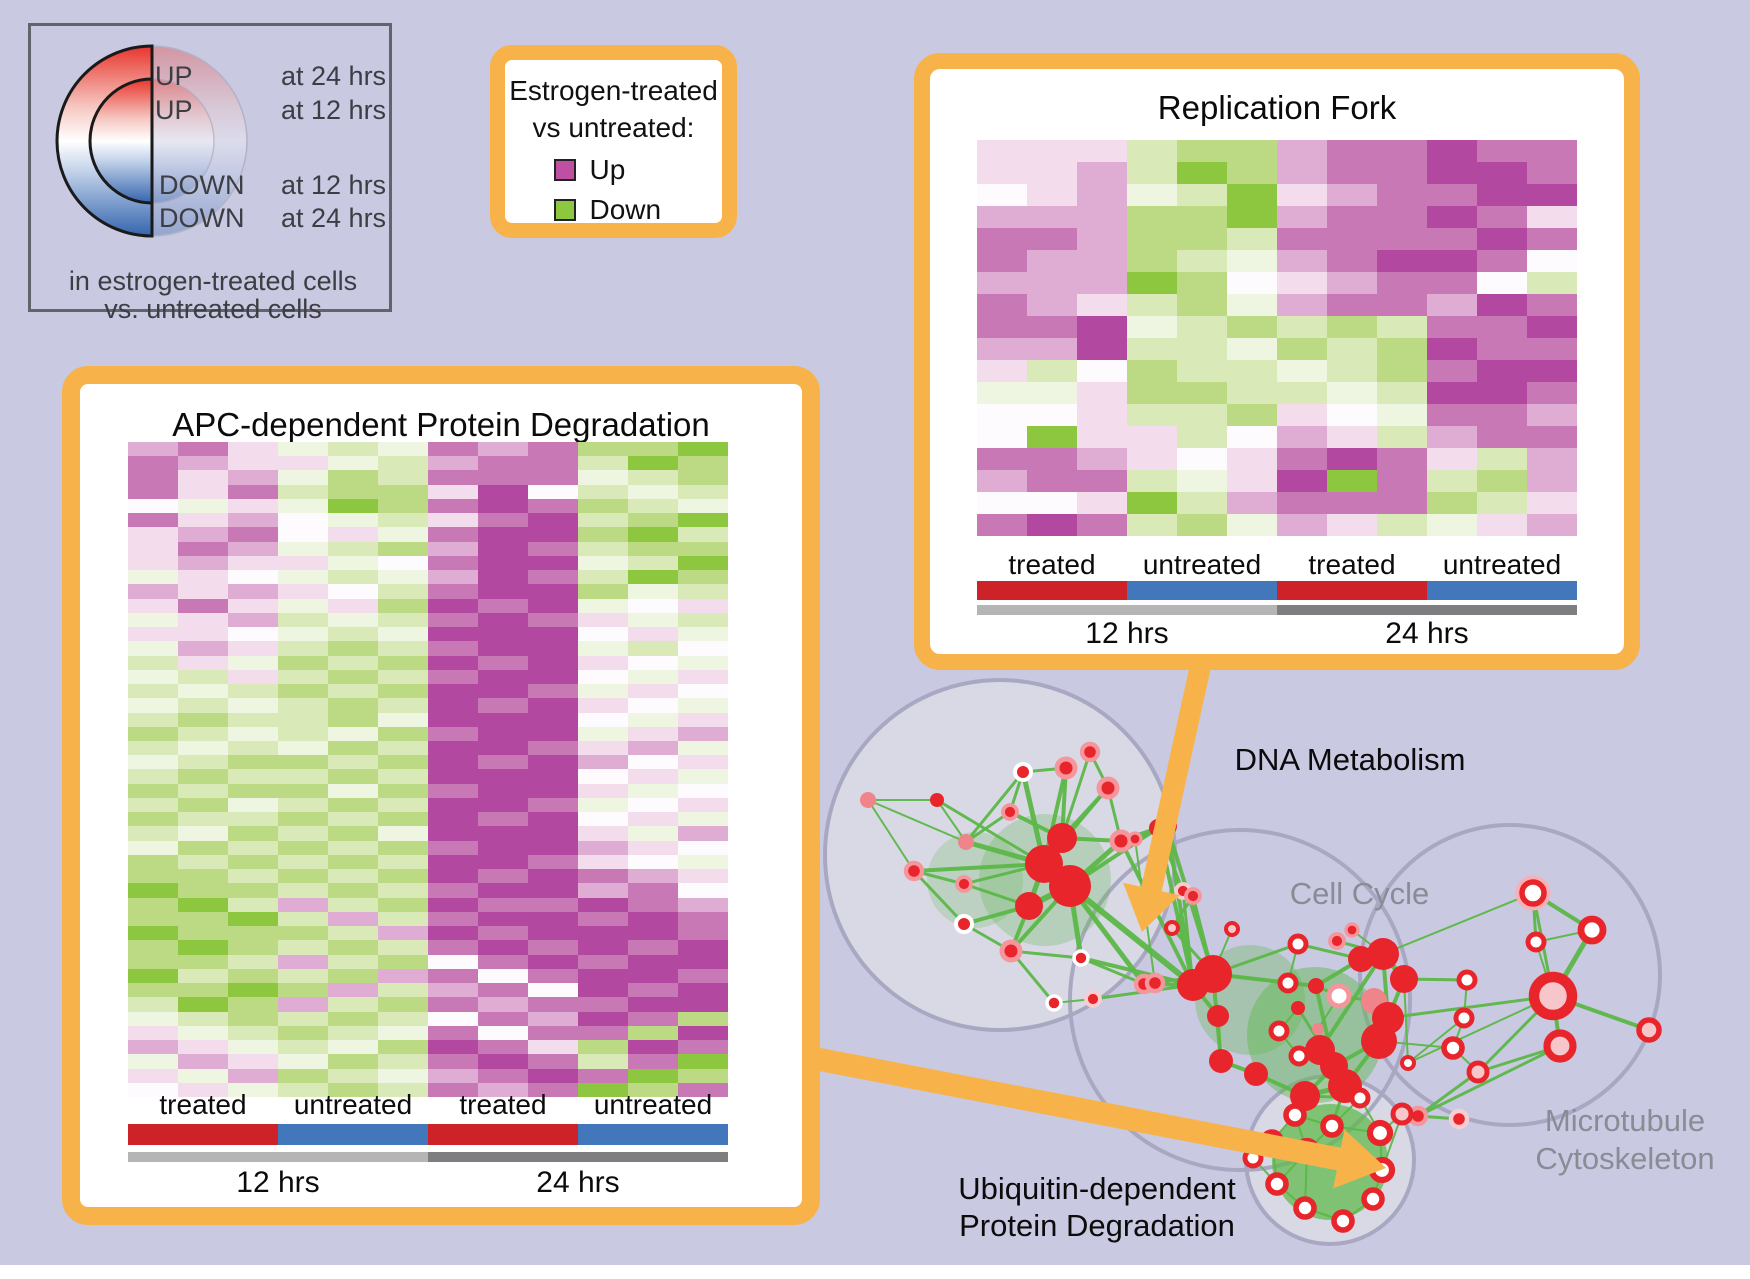 This screenshot has width=1750, height=1279. I want to click on rf-group-labels: treated untreated treated untreated, so click(1277, 565).